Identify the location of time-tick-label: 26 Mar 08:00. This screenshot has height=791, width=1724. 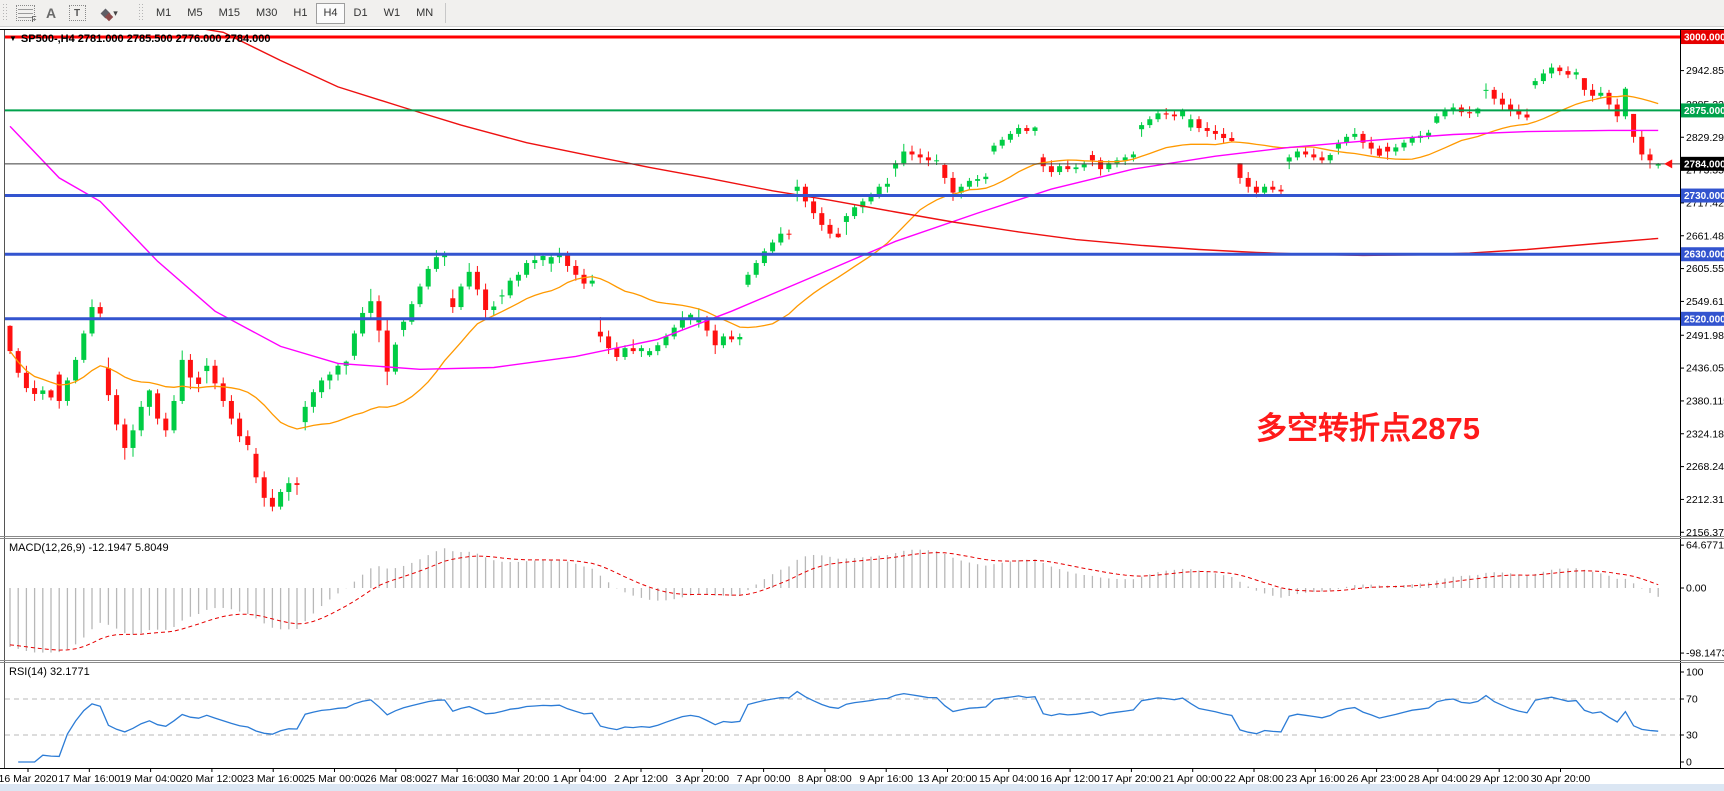
(396, 779).